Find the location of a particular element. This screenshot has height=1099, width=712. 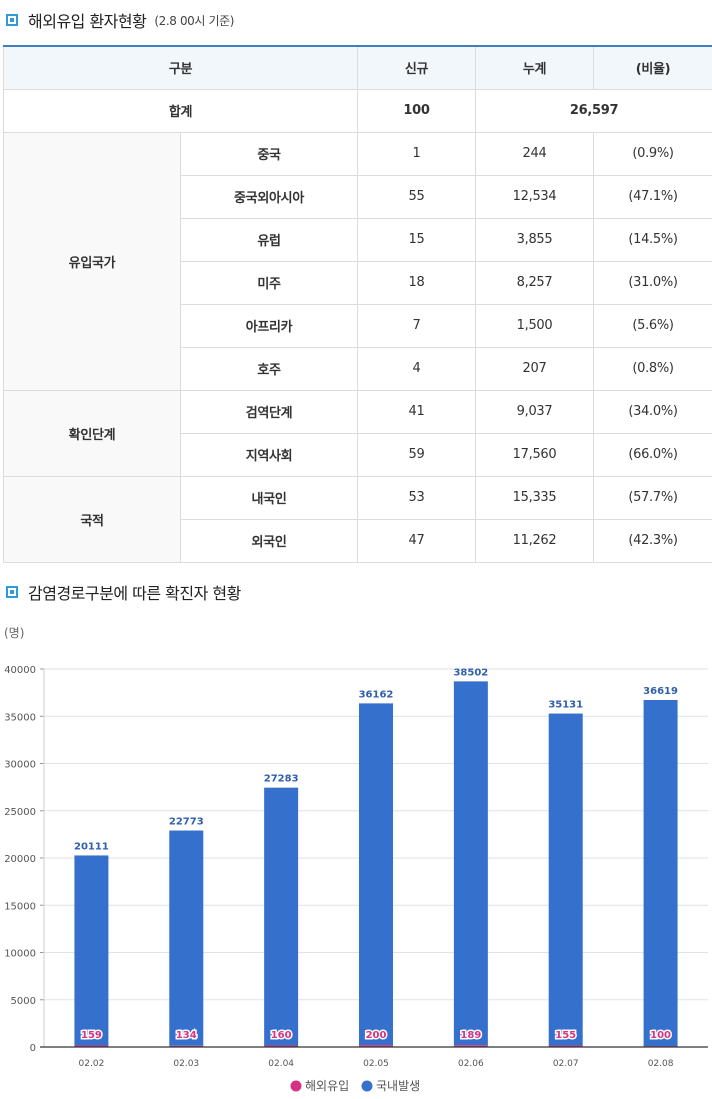

table-row: 확인단계 검역단계 41 9,037 (34.0%) is located at coordinates (357, 433).